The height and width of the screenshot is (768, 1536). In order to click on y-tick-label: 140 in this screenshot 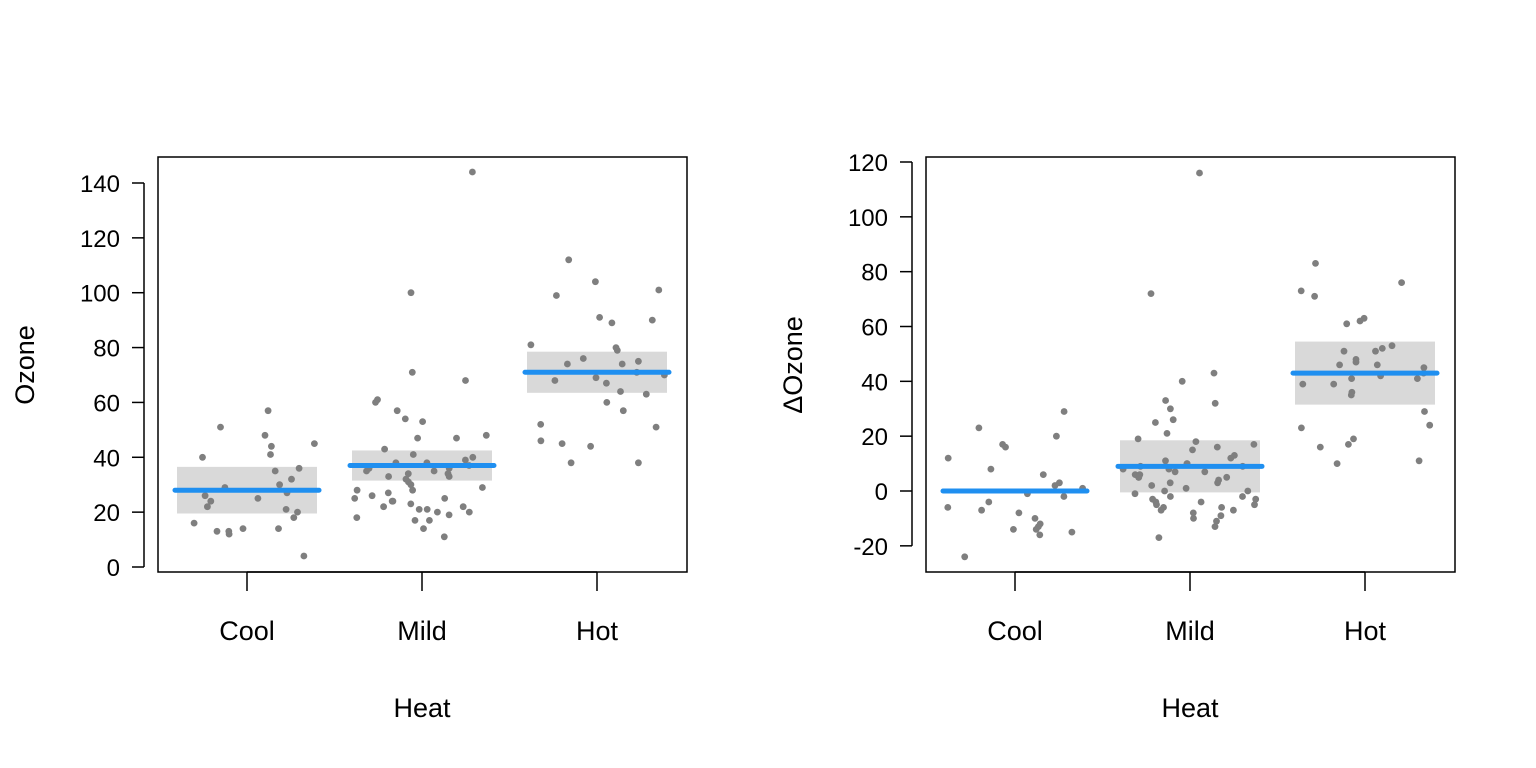, I will do `click(100, 184)`.